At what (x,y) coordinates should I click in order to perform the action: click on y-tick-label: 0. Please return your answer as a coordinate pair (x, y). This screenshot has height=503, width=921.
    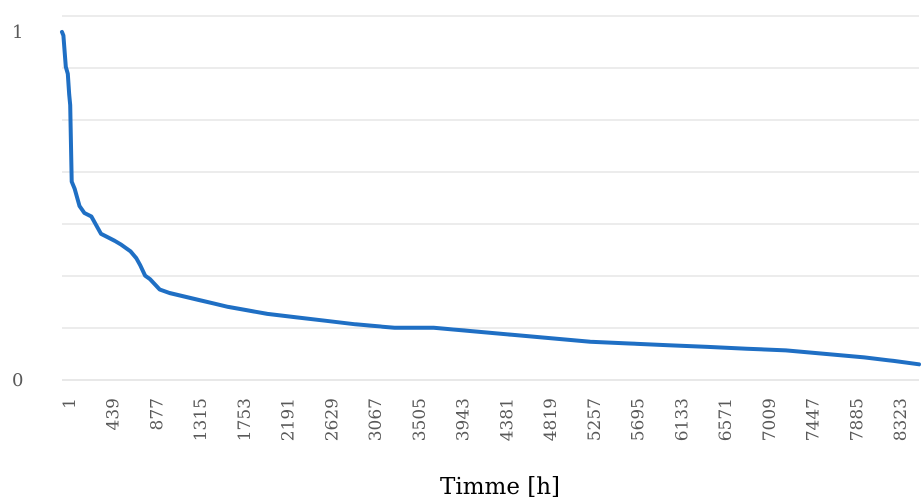
    Looking at the image, I should click on (17, 380).